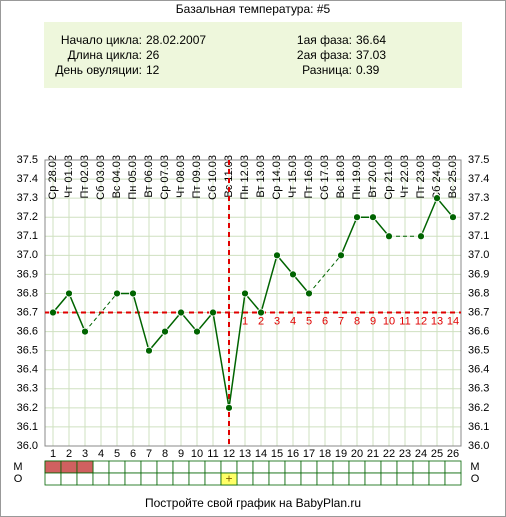  Describe the element at coordinates (27, 427) in the screenshot. I see `y-tick-label: 36.1` at that location.